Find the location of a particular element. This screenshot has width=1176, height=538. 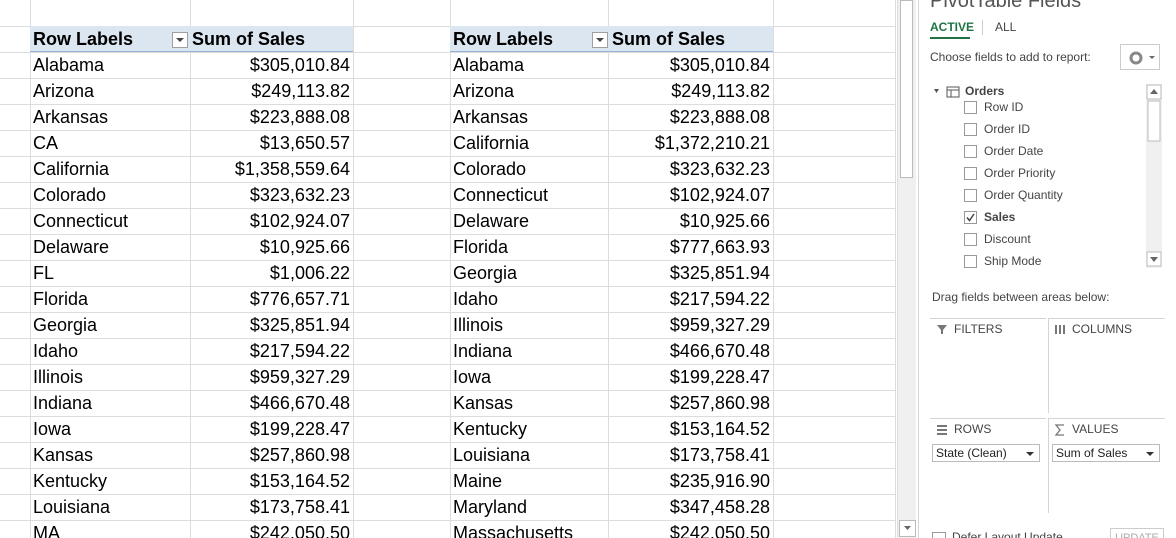

header-band is located at coordinates (611, 39).